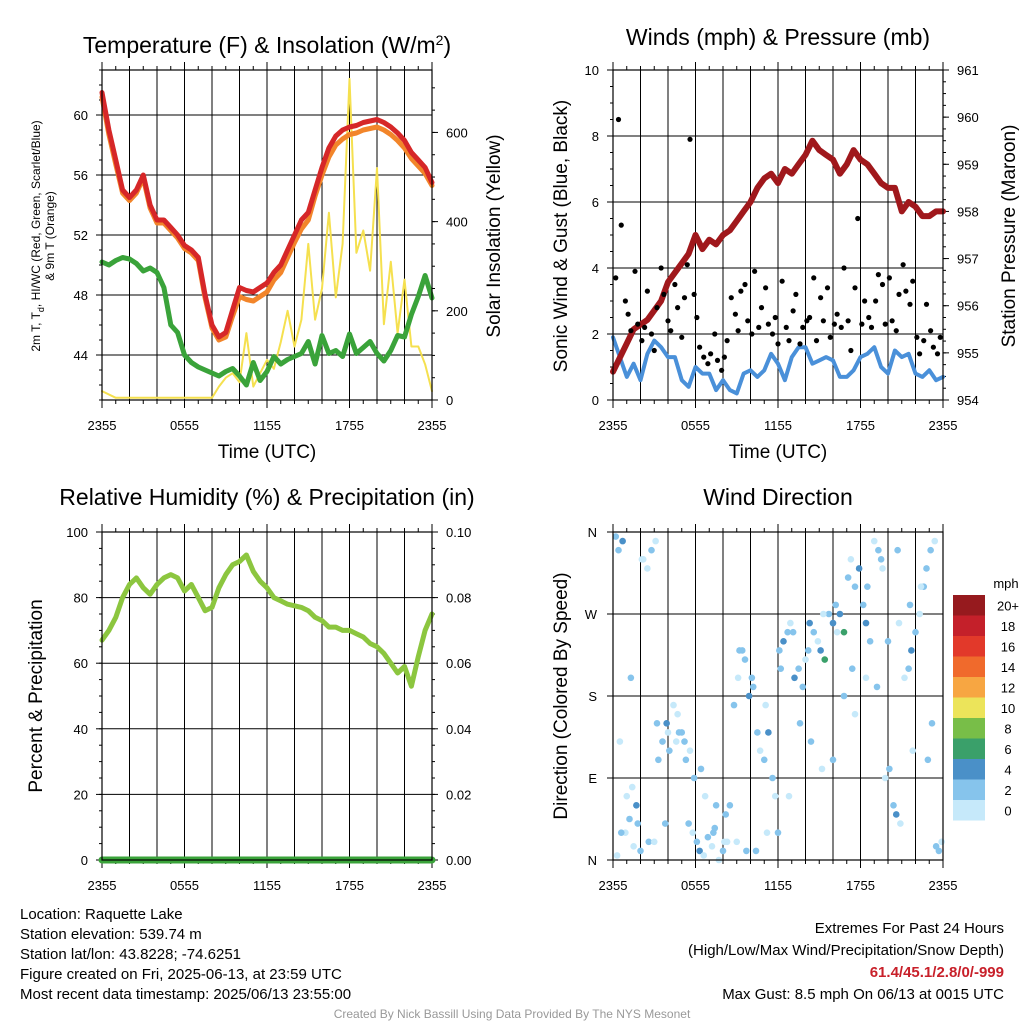 This screenshot has width=1024, height=1024. Describe the element at coordinates (592, 696) in the screenshot. I see `direction-y-tick-label: S` at that location.